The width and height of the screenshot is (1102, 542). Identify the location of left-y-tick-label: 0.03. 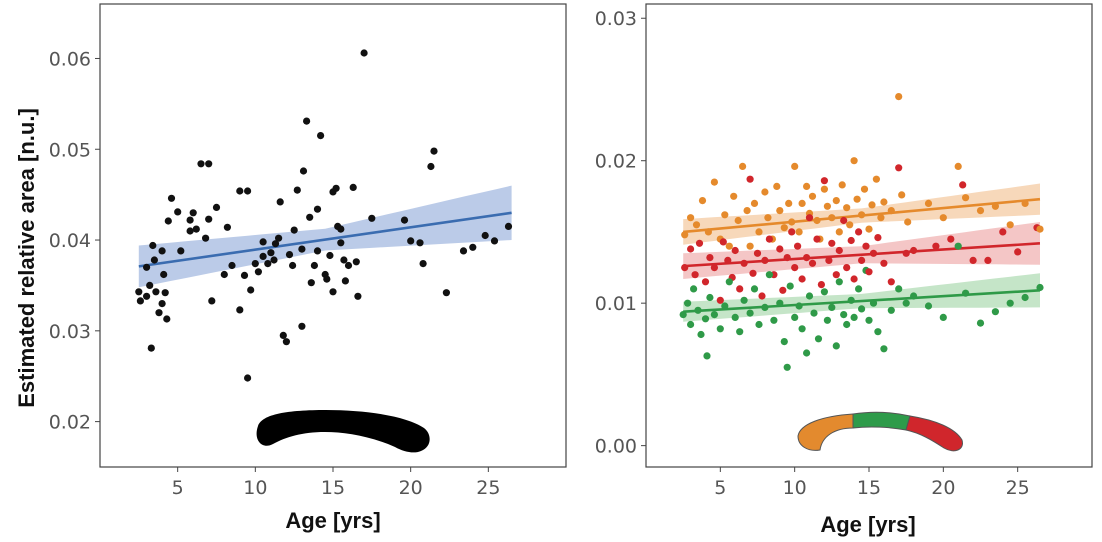
(70, 332).